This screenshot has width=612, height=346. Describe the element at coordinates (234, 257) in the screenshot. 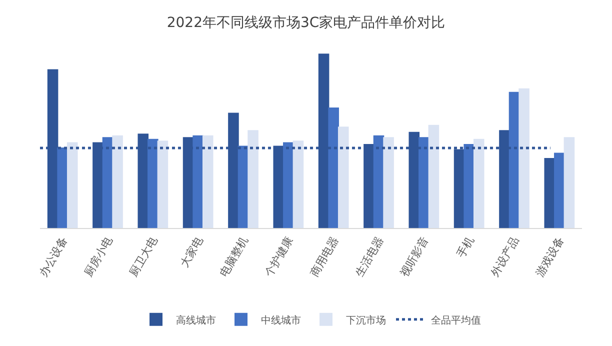

I see `x-tick-label: 电脑整机` at that location.